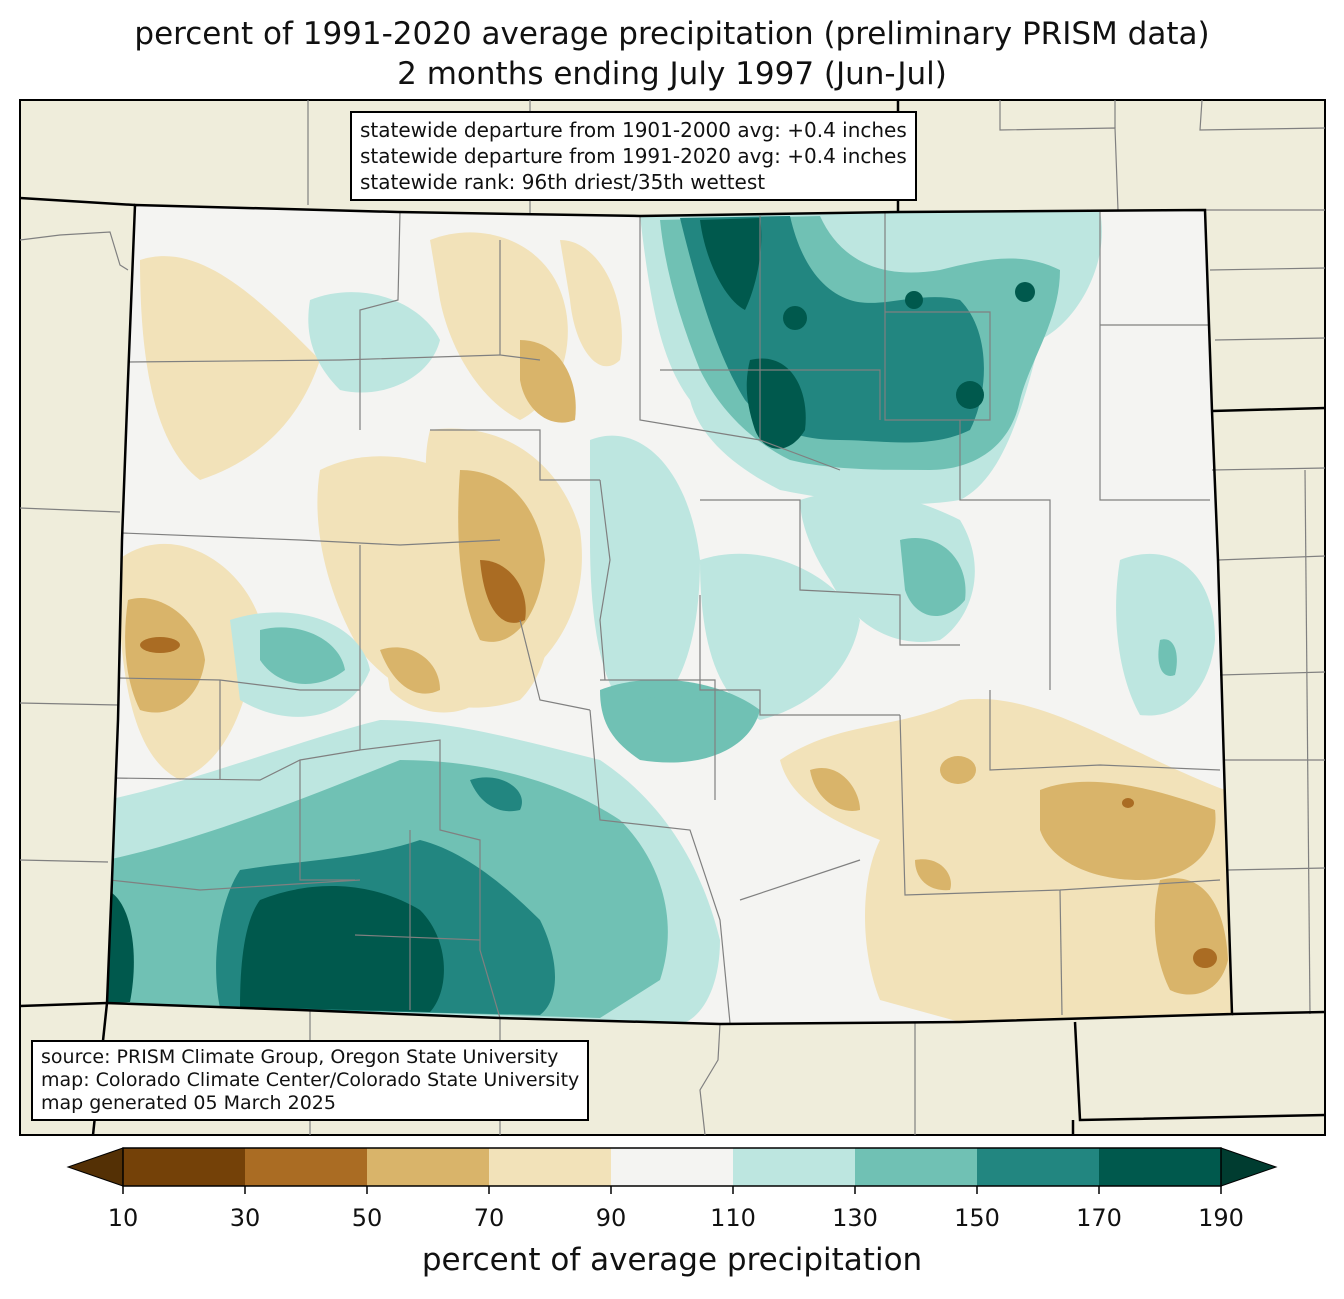  What do you see at coordinates (1249, 1167) in the screenshot?
I see `colorbar-over-arrow` at bounding box center [1249, 1167].